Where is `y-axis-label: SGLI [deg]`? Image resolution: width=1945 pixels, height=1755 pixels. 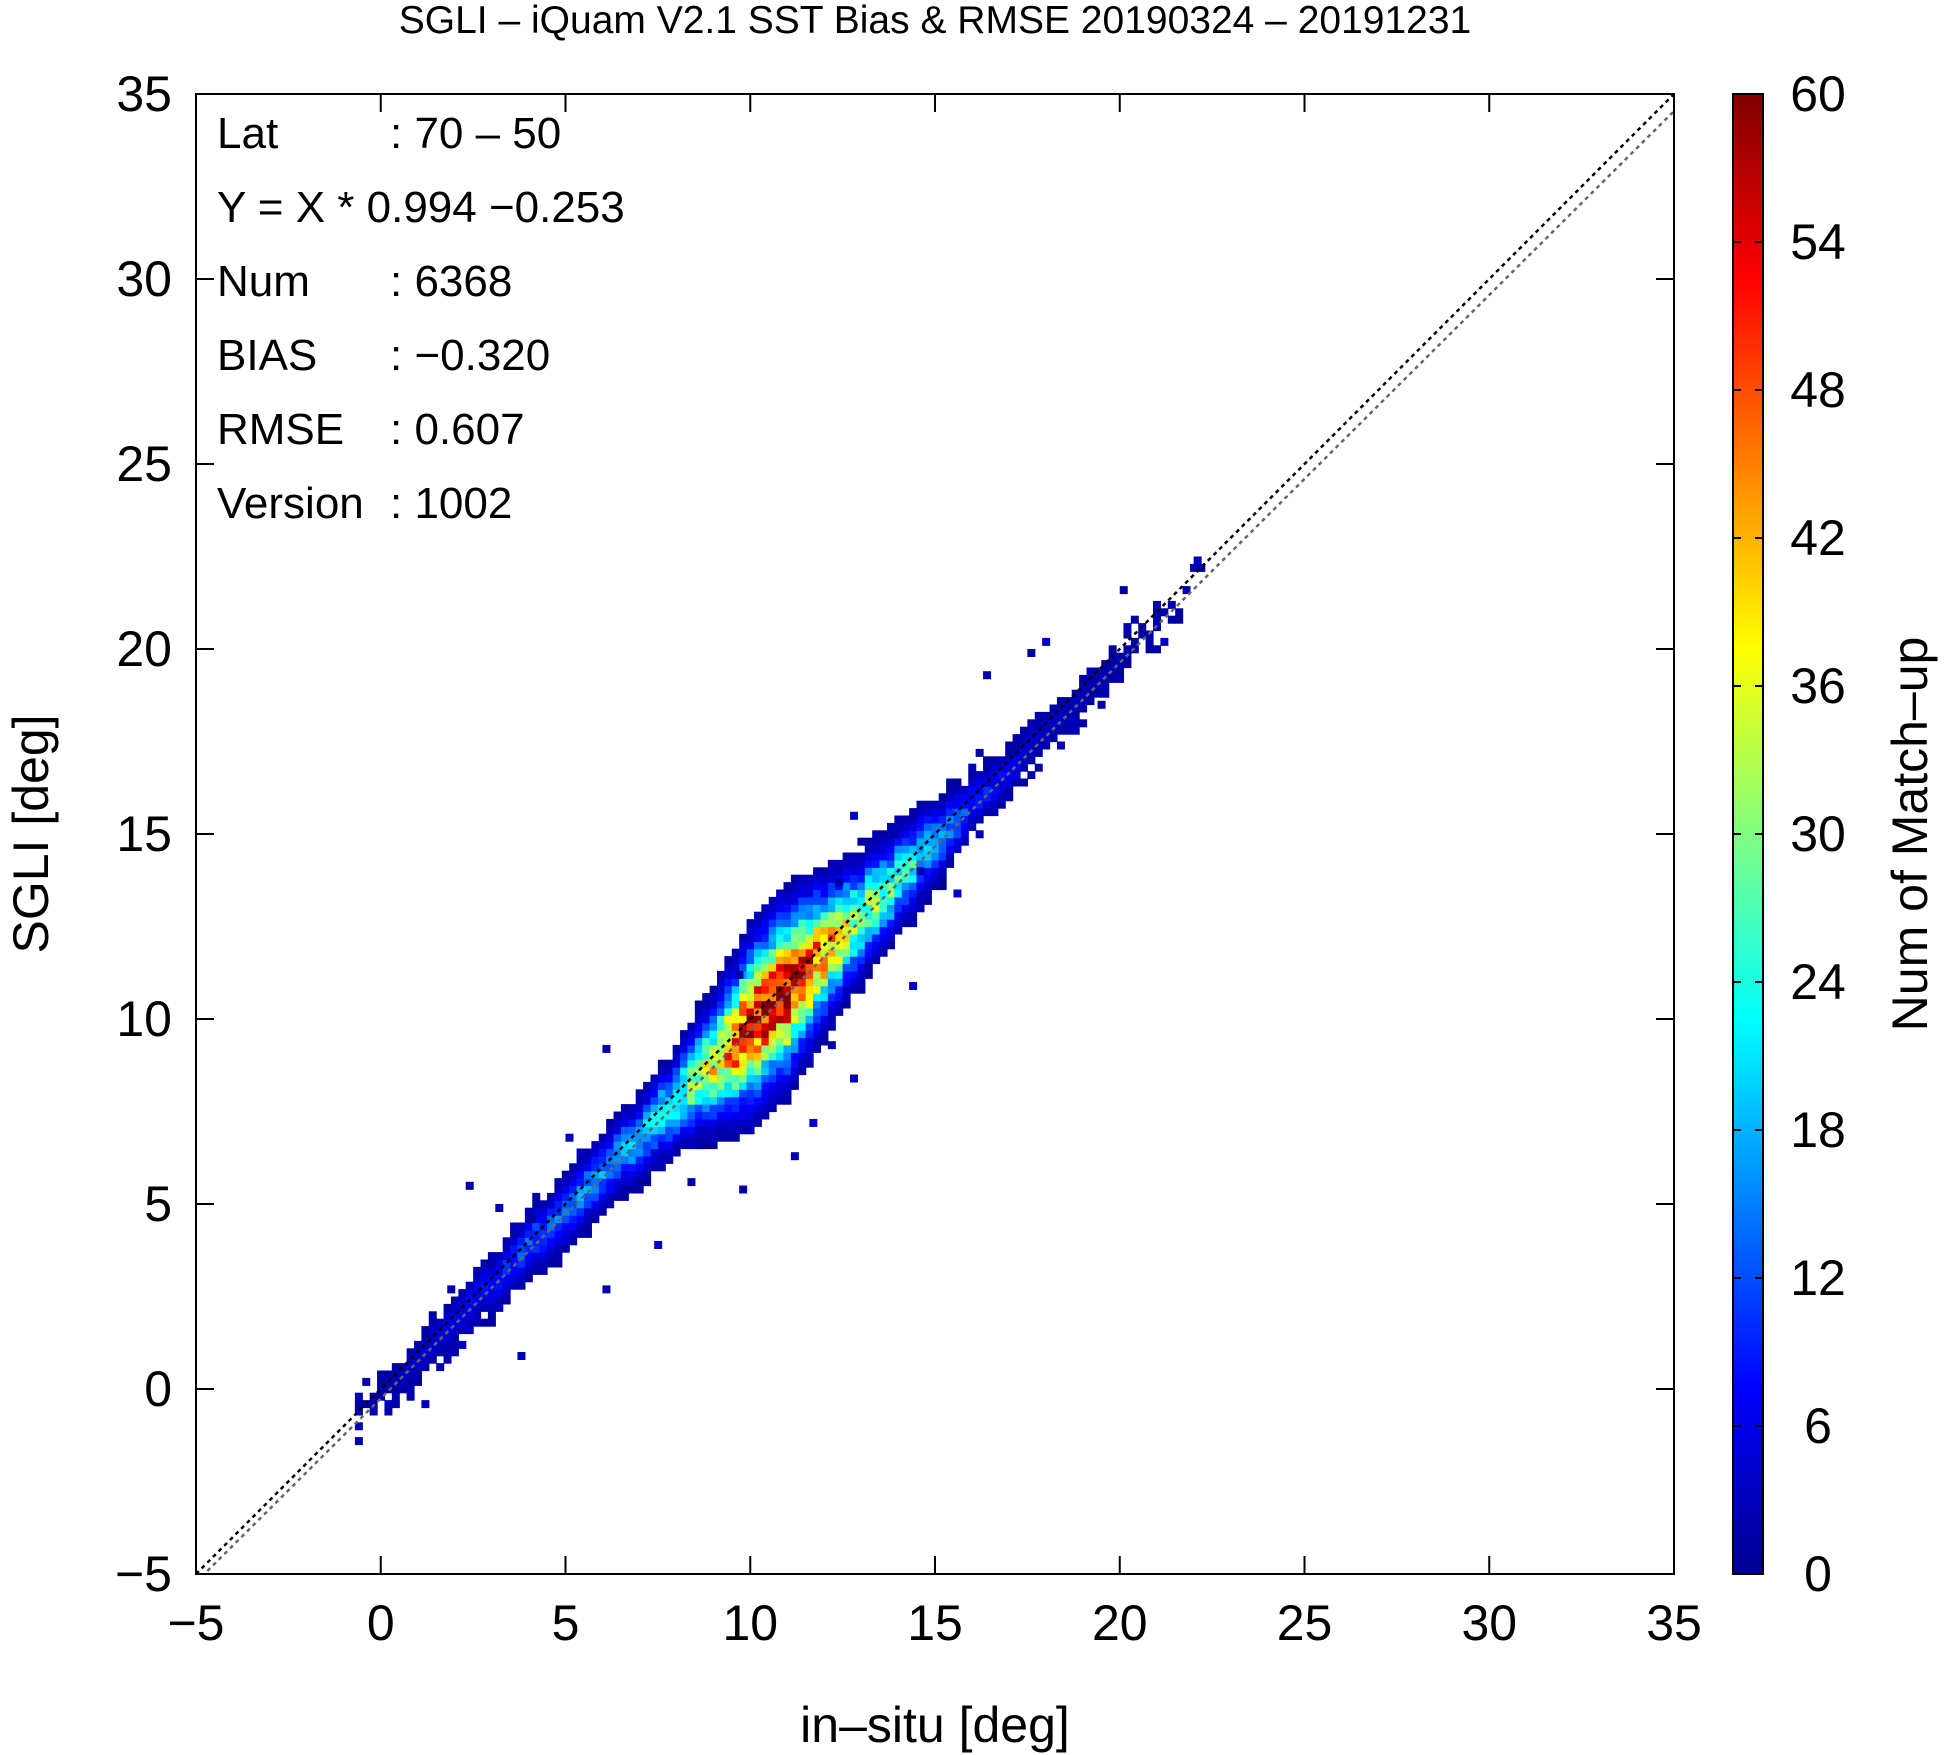 y-axis-label: SGLI [deg] is located at coordinates (31, 833).